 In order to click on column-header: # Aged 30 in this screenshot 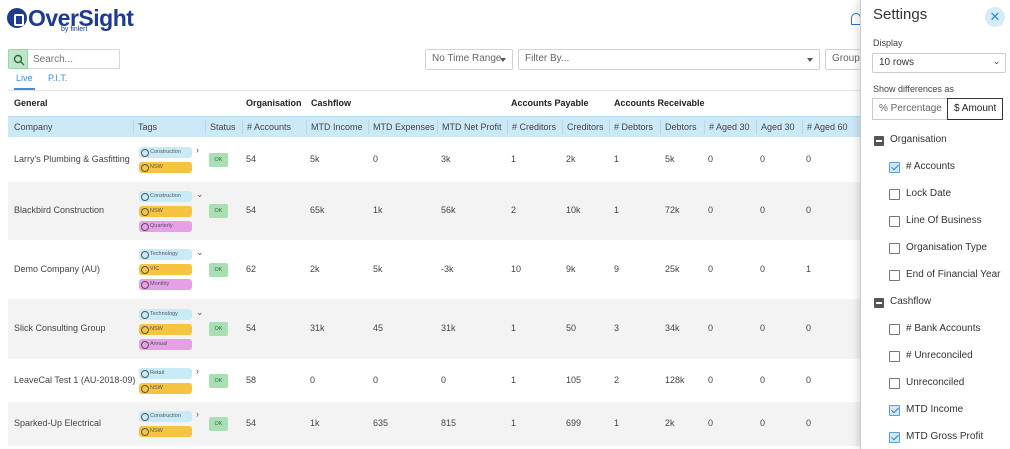, I will do `click(729, 127)`.